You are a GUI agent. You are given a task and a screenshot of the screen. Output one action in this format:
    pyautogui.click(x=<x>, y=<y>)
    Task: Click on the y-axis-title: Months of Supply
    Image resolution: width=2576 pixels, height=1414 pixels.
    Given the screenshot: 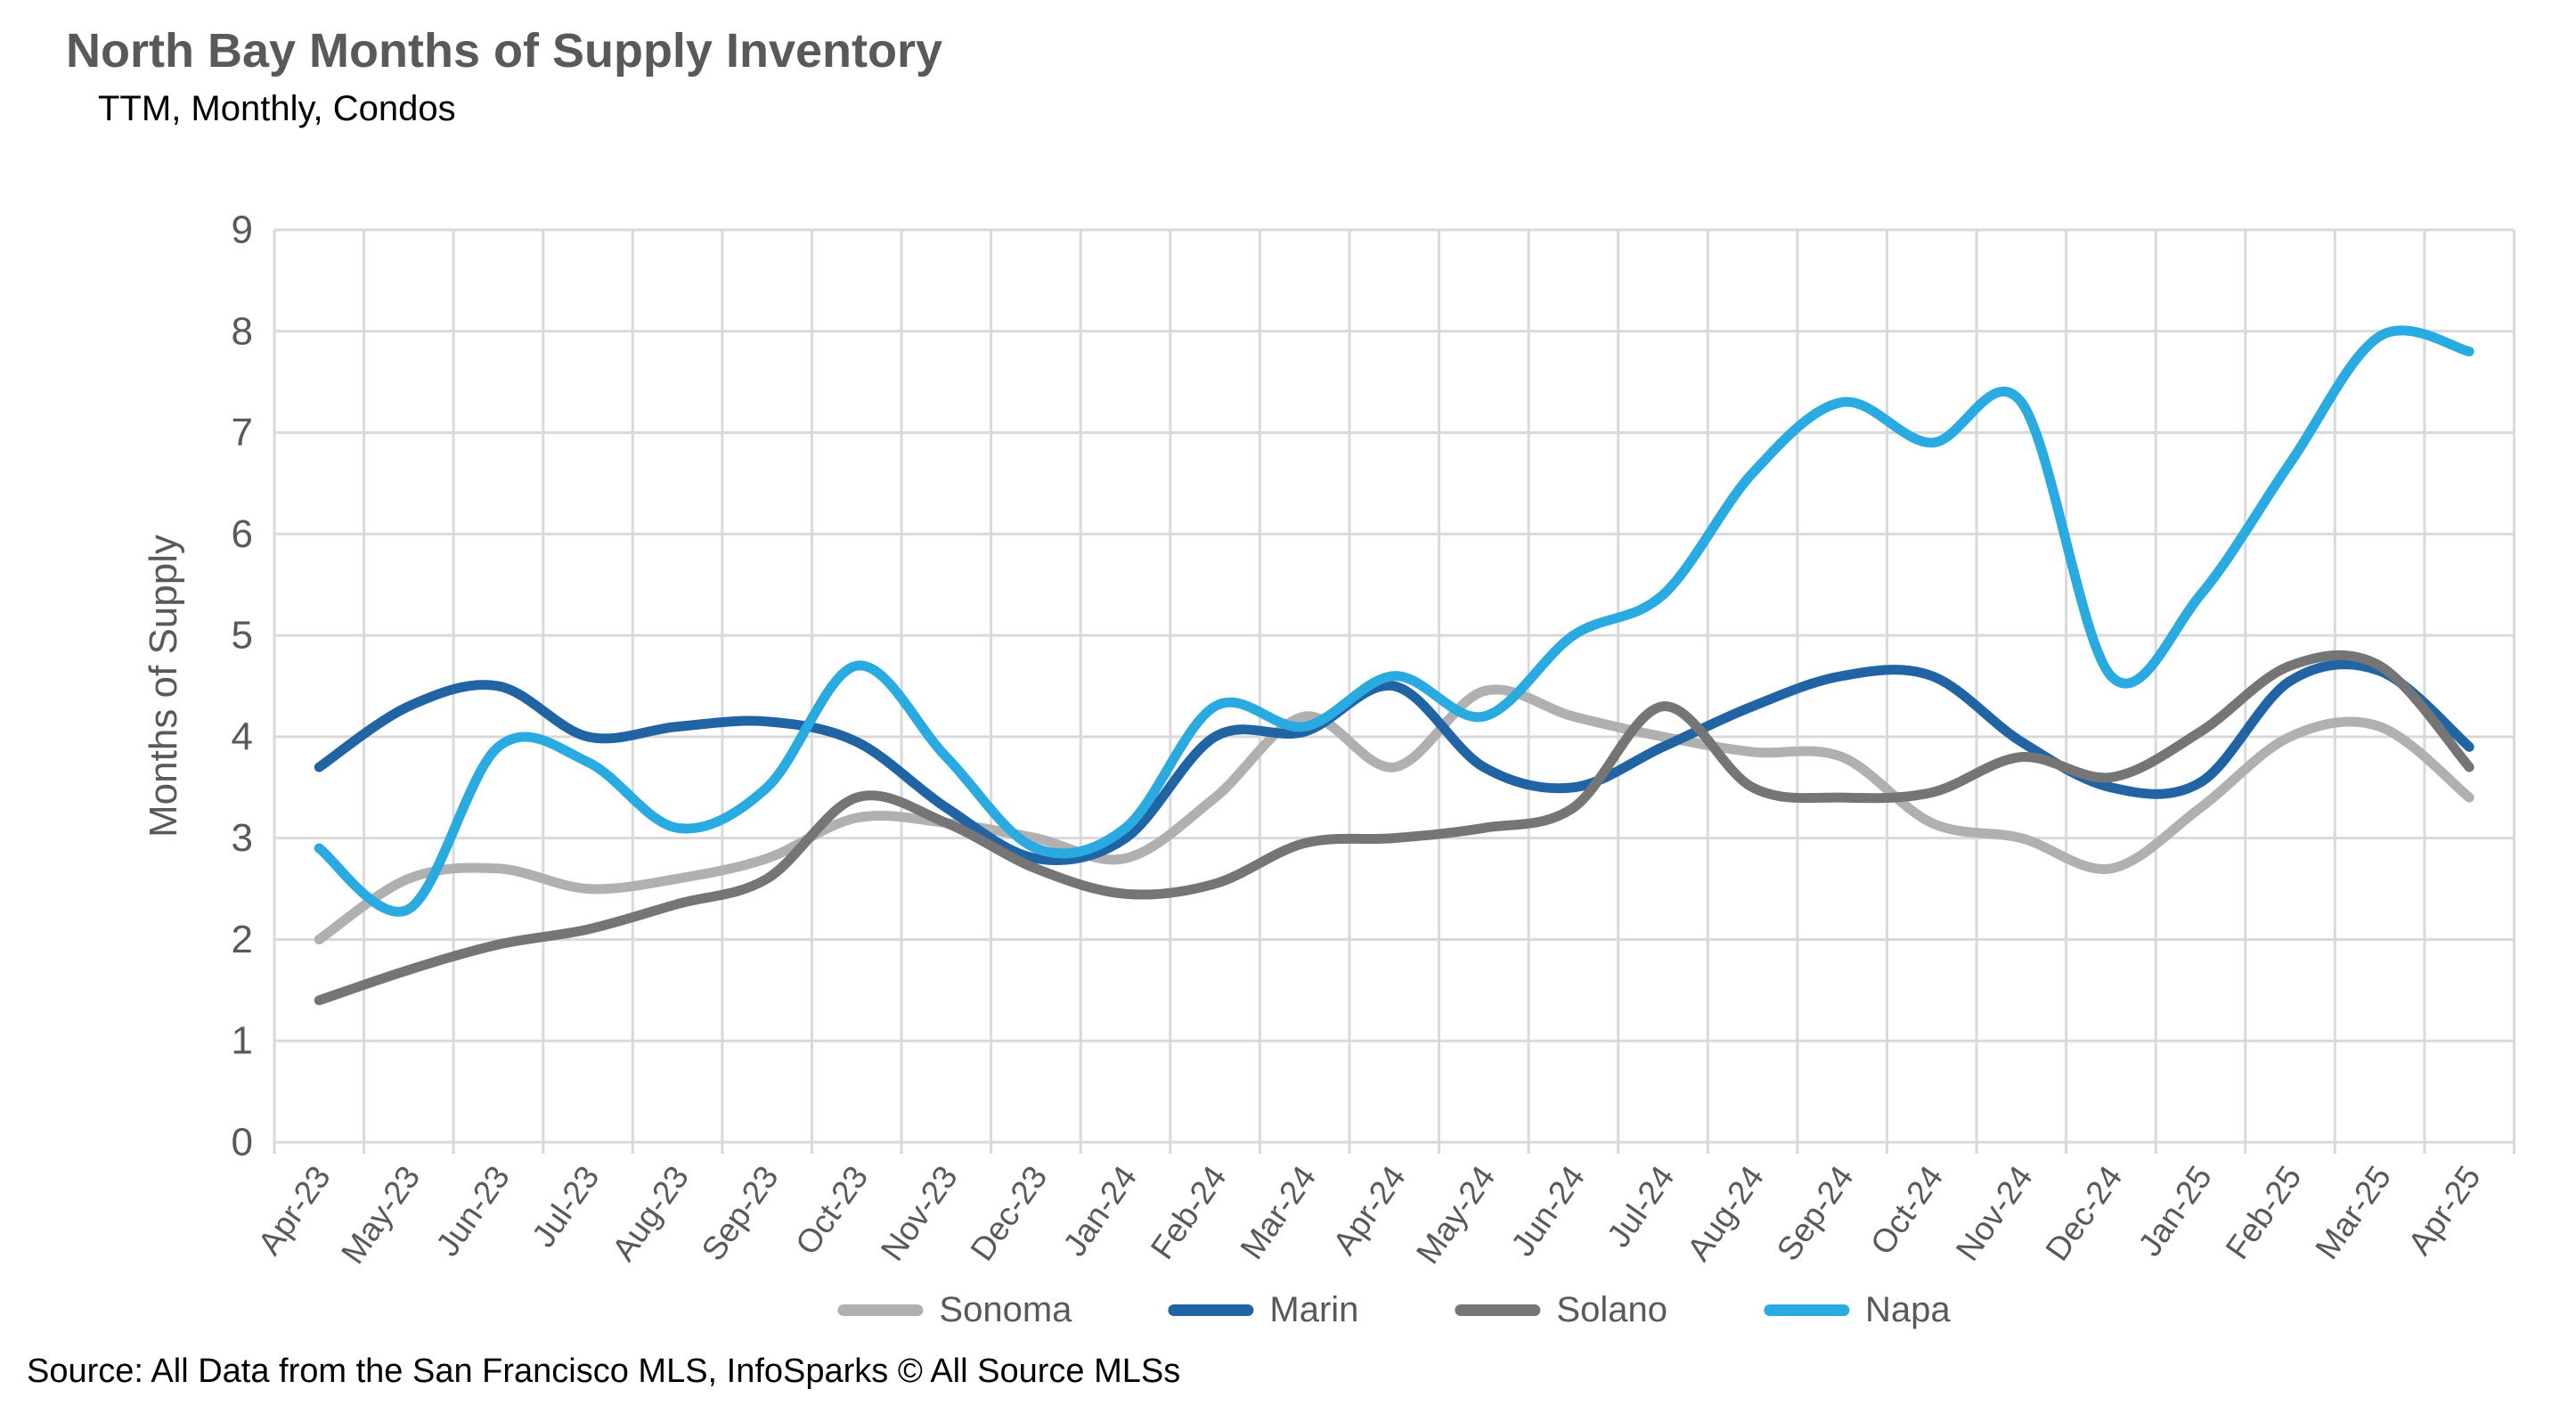 What is the action you would take?
    pyautogui.click(x=163, y=686)
    